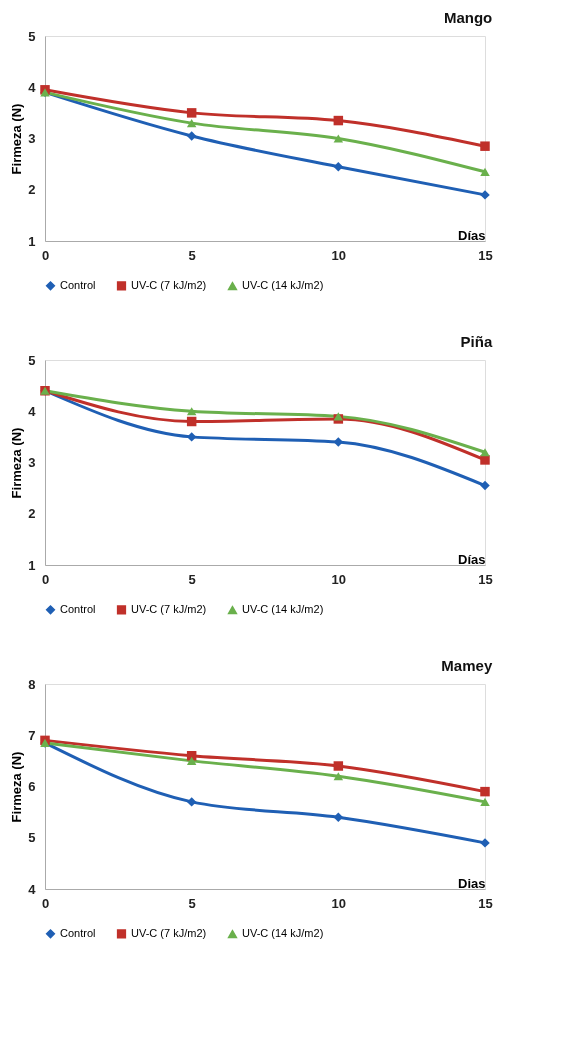  I want to click on y-tick-label: 6, so click(32, 786).